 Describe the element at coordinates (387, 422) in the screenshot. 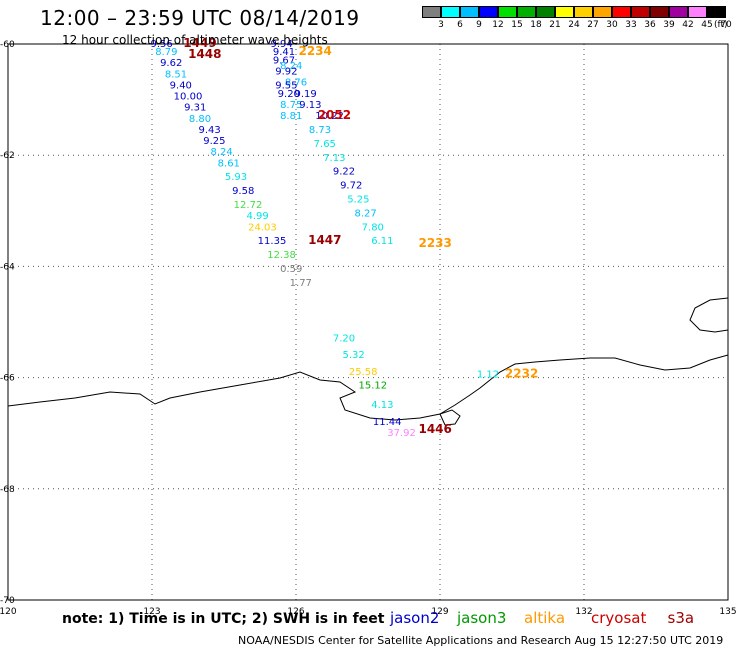

I see `swh-value-label: 11.44` at that location.